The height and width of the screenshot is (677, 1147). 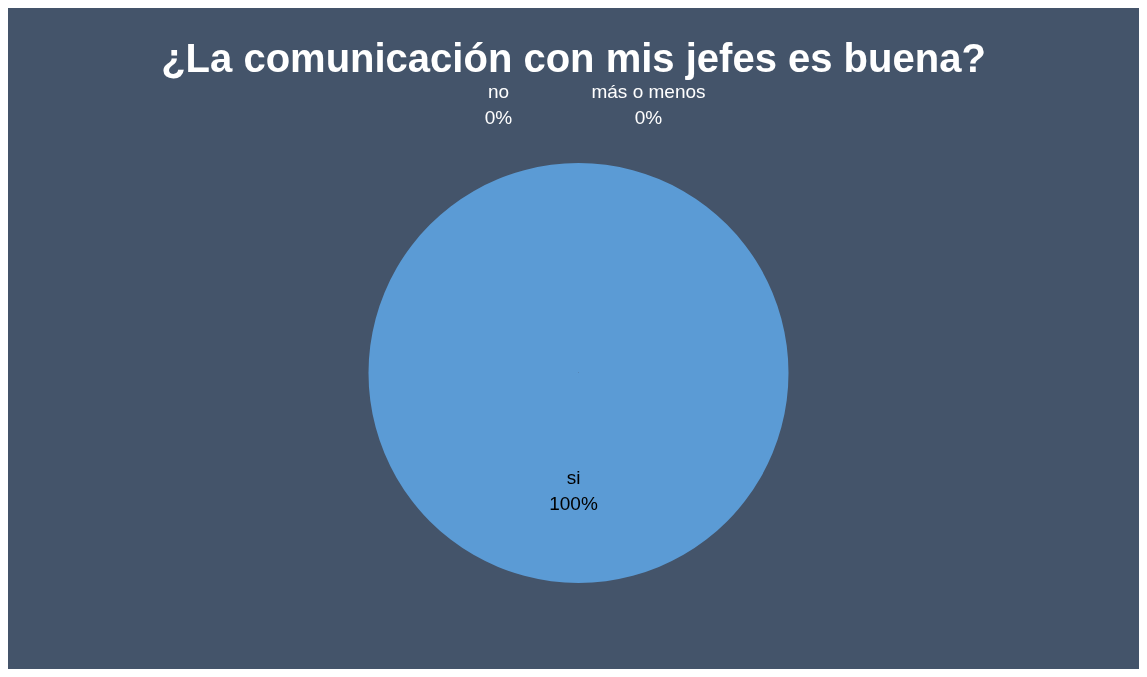 What do you see at coordinates (573, 58) in the screenshot?
I see `chart-title: ¿La comunicación con mis jefes es buena?` at bounding box center [573, 58].